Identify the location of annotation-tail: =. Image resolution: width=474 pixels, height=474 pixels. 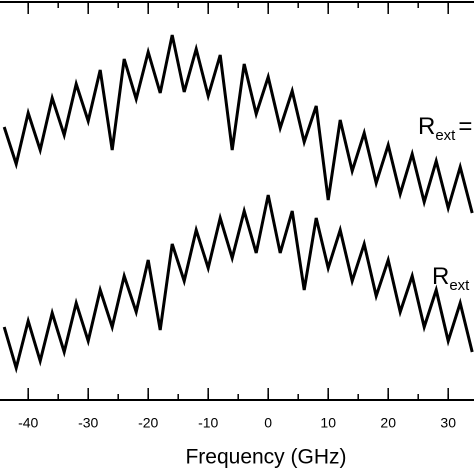
(465, 126).